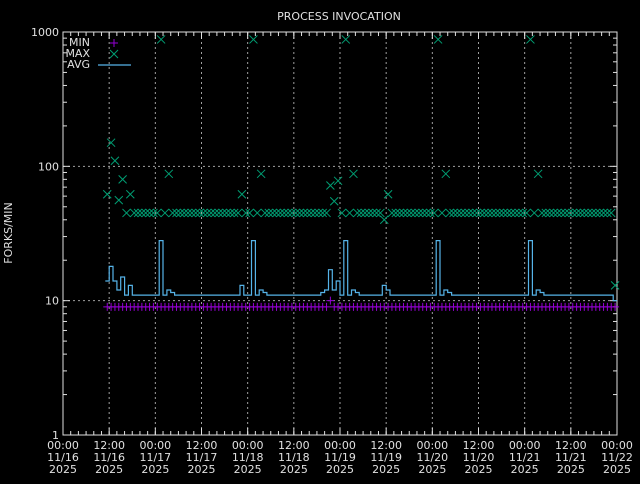 The width and height of the screenshot is (640, 484). What do you see at coordinates (114, 54) in the screenshot?
I see `legend-marker-max` at bounding box center [114, 54].